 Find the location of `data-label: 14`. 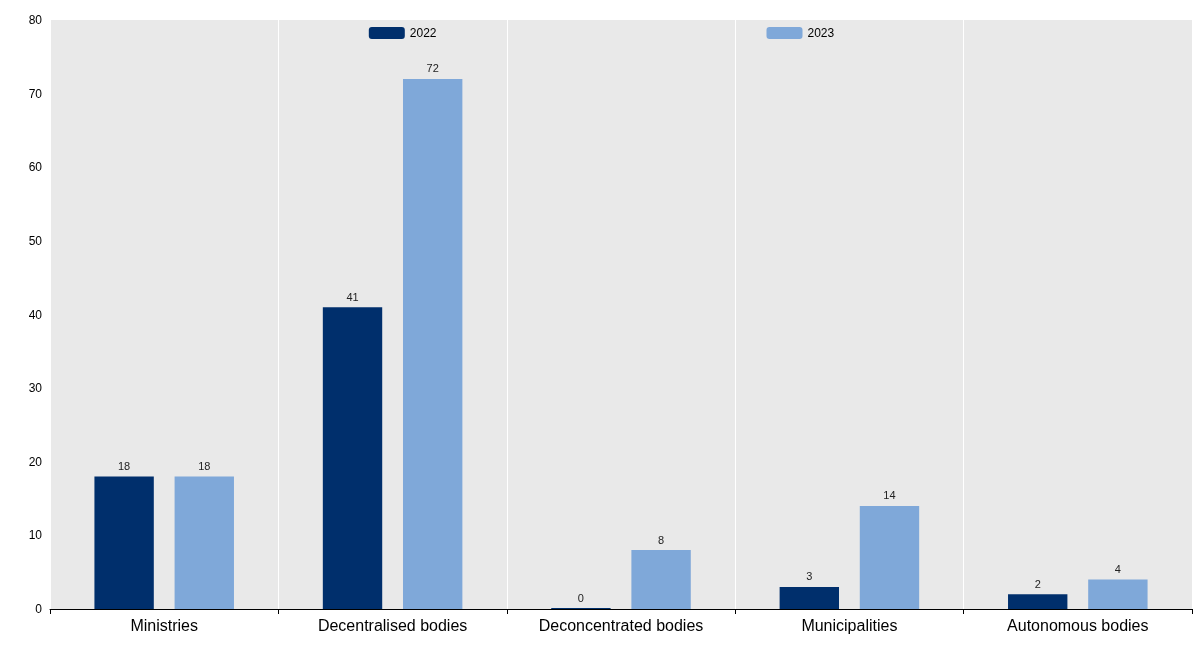

data-label: 14 is located at coordinates (889, 495).